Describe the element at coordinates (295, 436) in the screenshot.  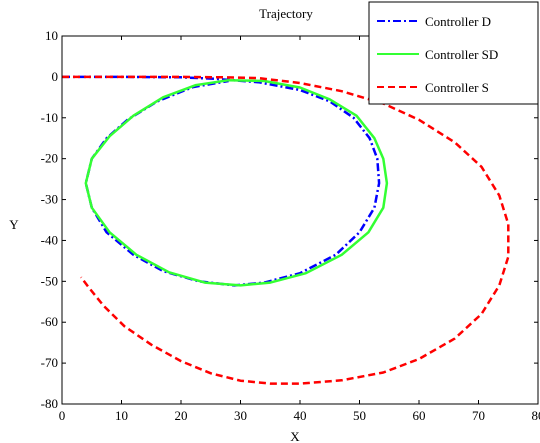
I see `x-axis-label: X` at that location.